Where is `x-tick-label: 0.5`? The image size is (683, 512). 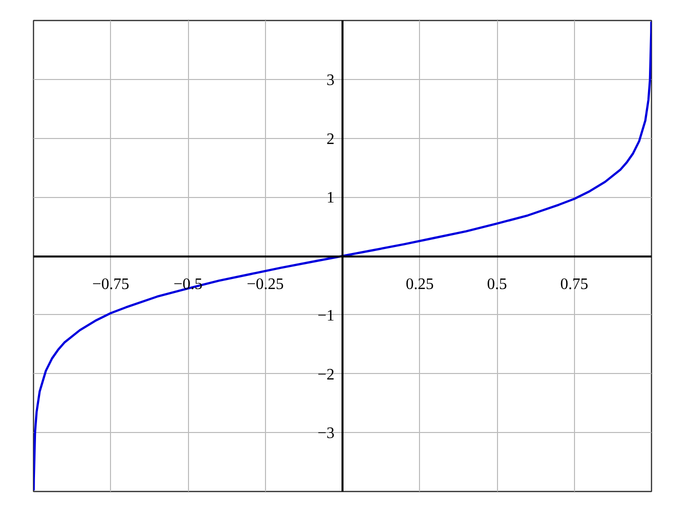 x-tick-label: 0.5 is located at coordinates (497, 284).